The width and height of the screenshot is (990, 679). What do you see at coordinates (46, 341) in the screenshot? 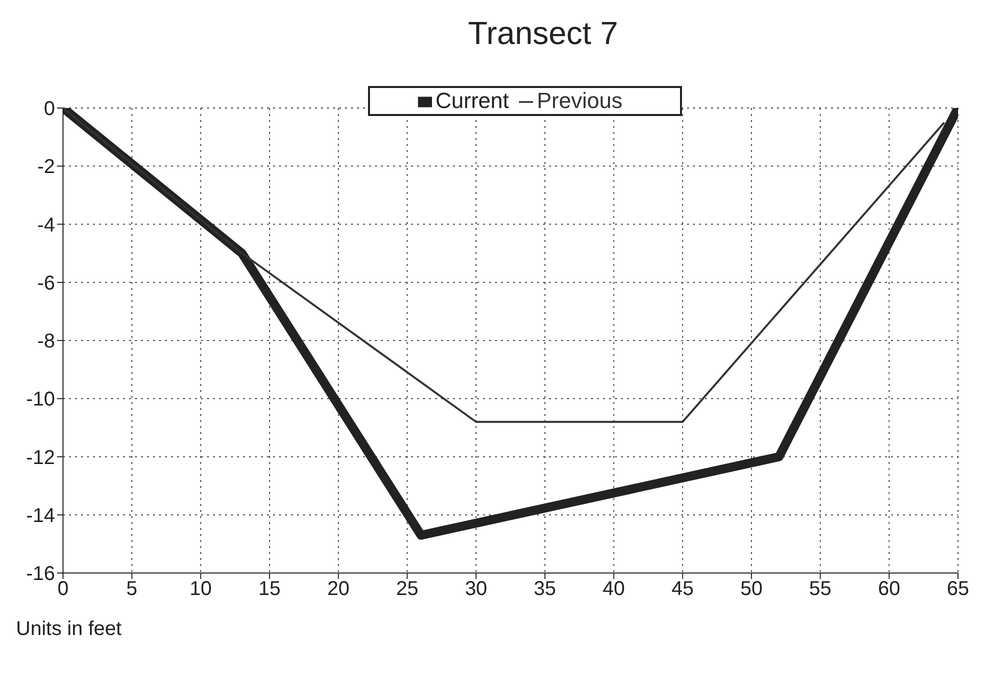
I see `y-tick-label: -8` at bounding box center [46, 341].